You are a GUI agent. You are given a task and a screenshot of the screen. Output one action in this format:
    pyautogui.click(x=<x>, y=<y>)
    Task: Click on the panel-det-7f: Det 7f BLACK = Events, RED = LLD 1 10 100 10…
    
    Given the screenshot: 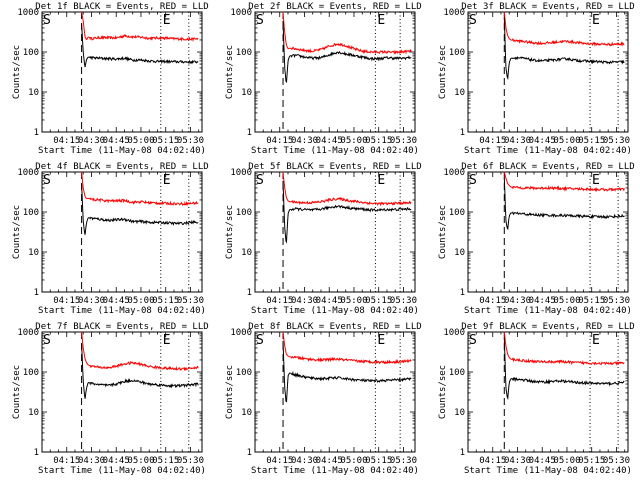 What is the action you would take?
    pyautogui.click(x=110, y=399)
    